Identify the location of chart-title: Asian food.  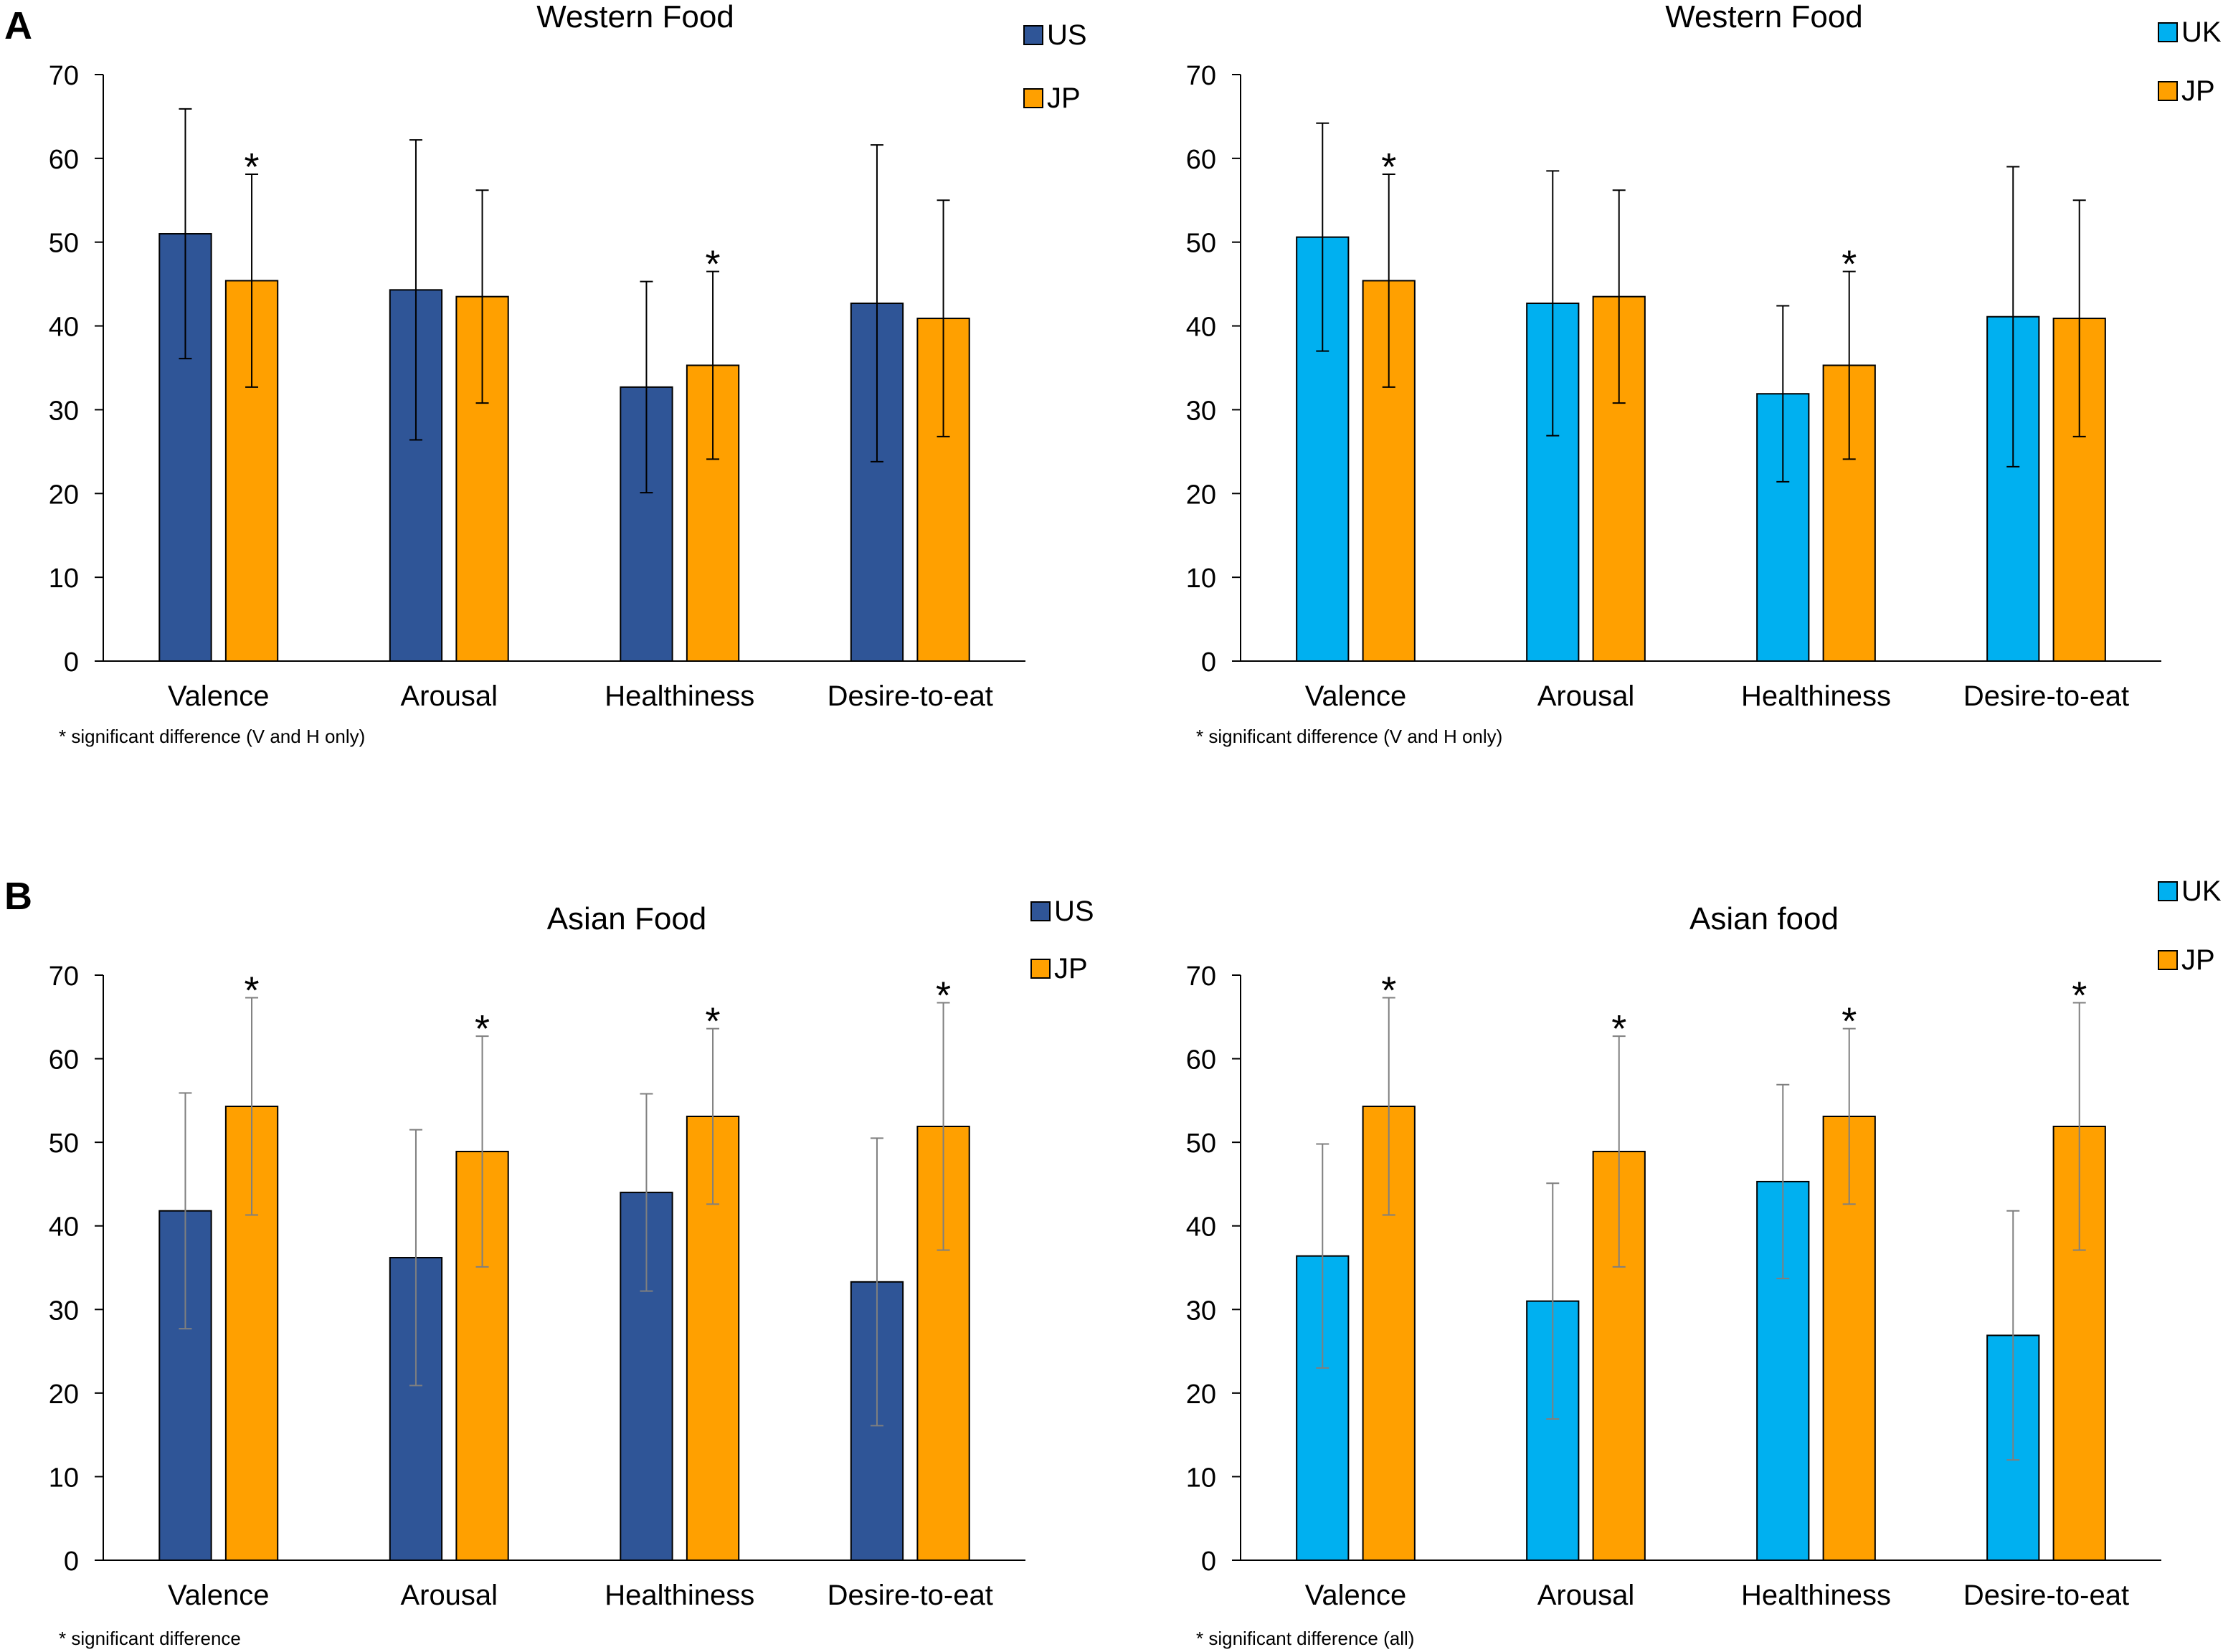
(1764, 918).